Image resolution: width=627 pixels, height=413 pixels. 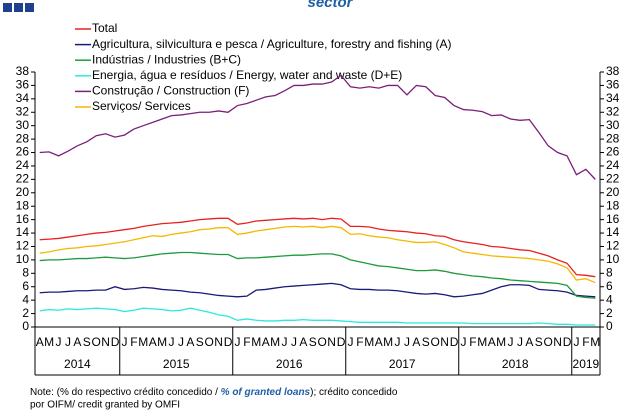 What do you see at coordinates (104, 28) in the screenshot?
I see `legend-label: Total` at bounding box center [104, 28].